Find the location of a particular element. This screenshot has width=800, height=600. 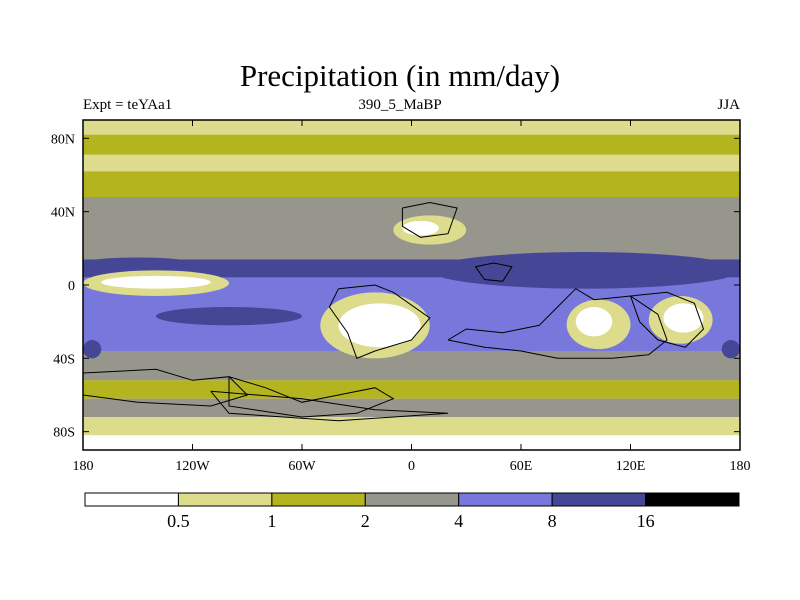

colorbar-label-5: 16 is located at coordinates (646, 521).